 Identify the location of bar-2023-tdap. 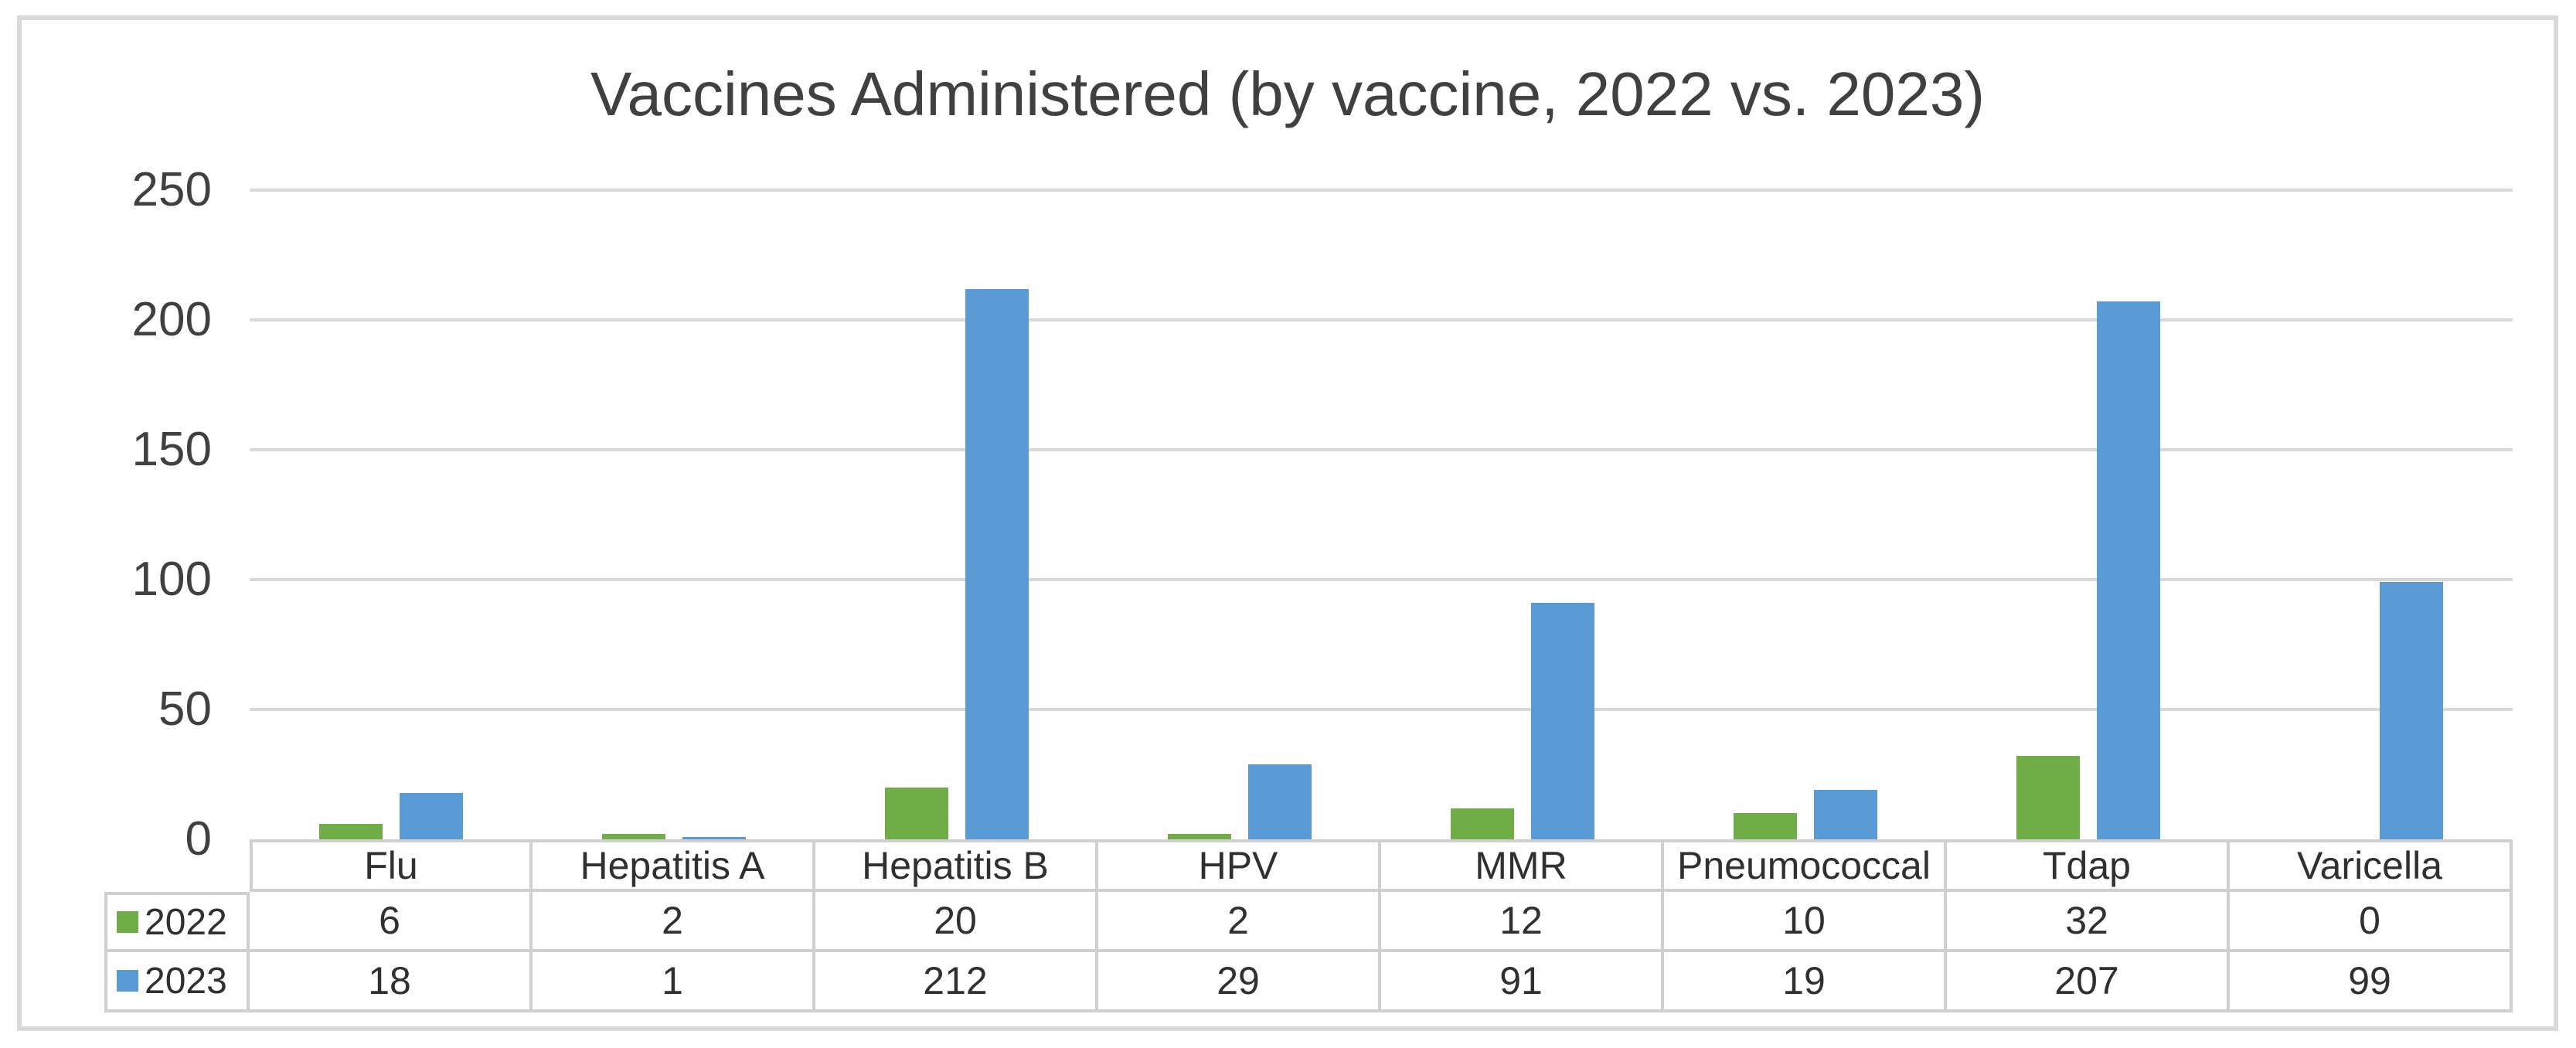
(2128, 570).